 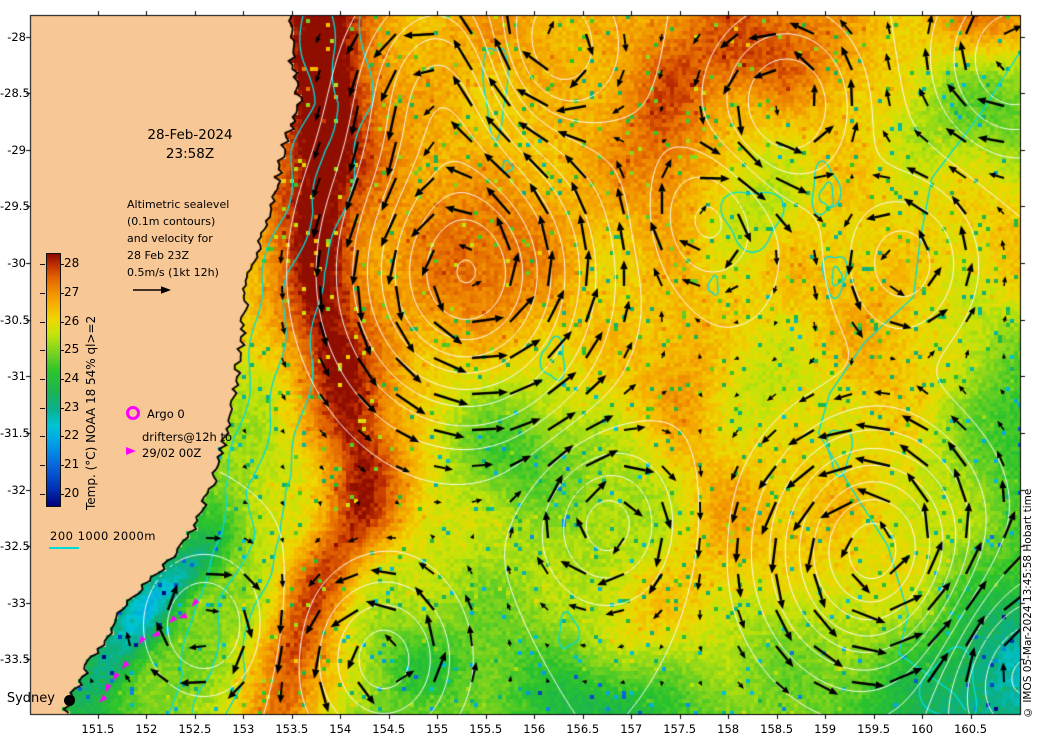 I want to click on x-tick-label: 154, so click(x=340, y=729).